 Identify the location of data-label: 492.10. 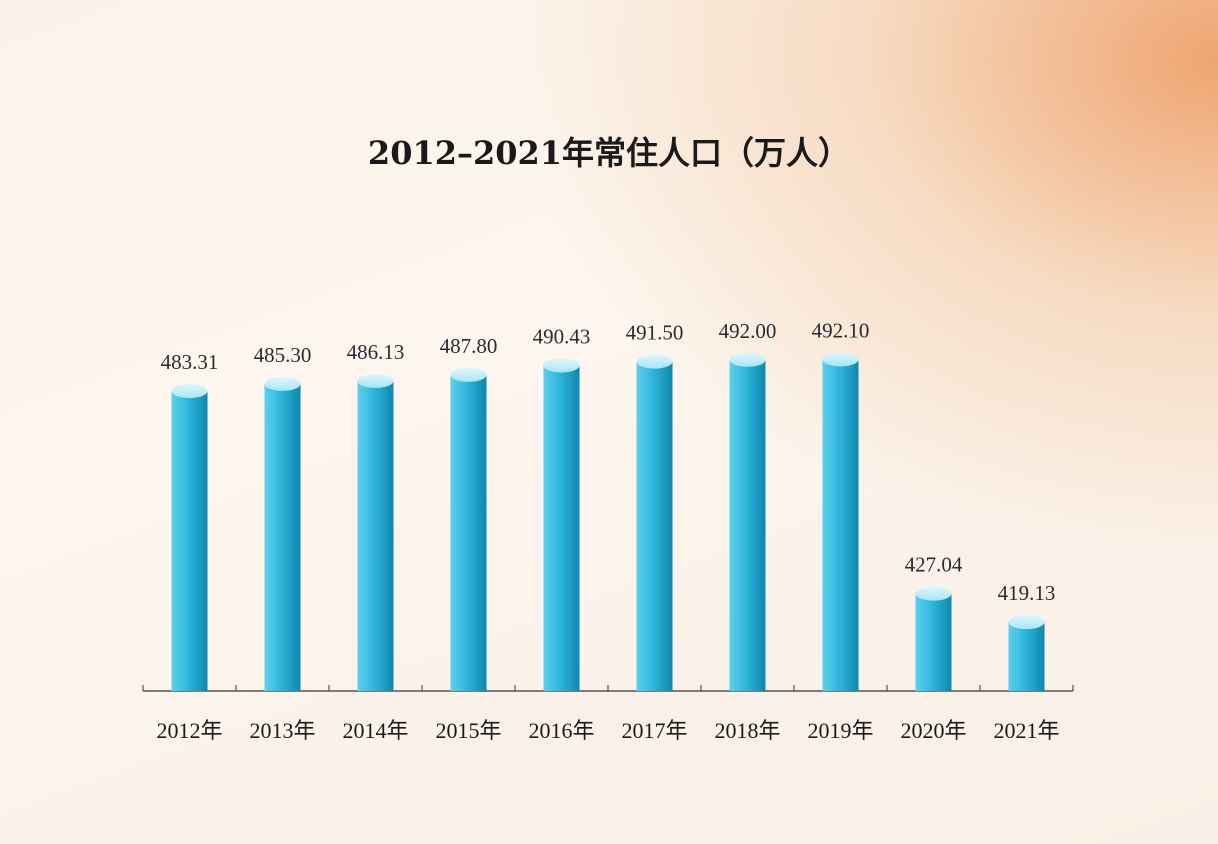
(841, 330).